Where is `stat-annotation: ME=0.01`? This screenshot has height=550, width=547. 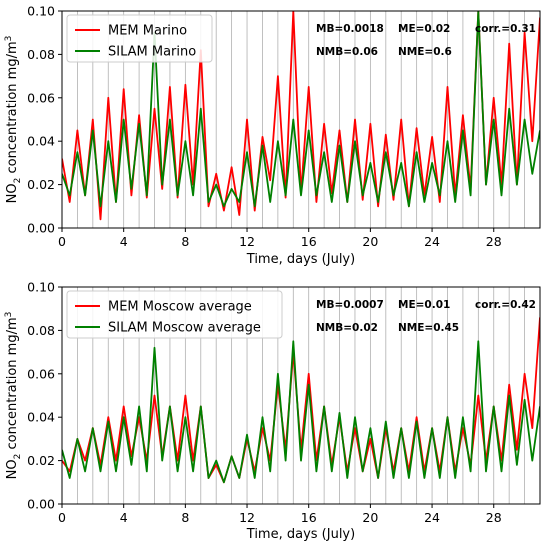 stat-annotation: ME=0.01 is located at coordinates (424, 305).